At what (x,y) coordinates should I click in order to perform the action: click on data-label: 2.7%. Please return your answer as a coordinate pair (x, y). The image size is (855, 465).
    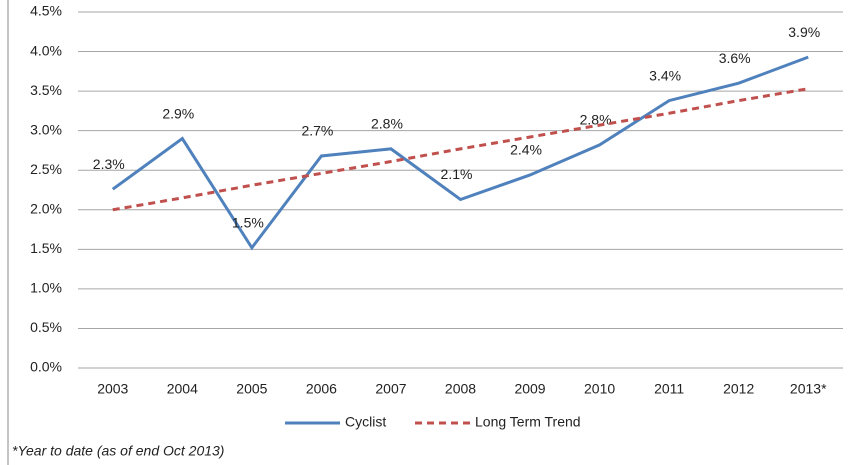
    Looking at the image, I should click on (317, 131).